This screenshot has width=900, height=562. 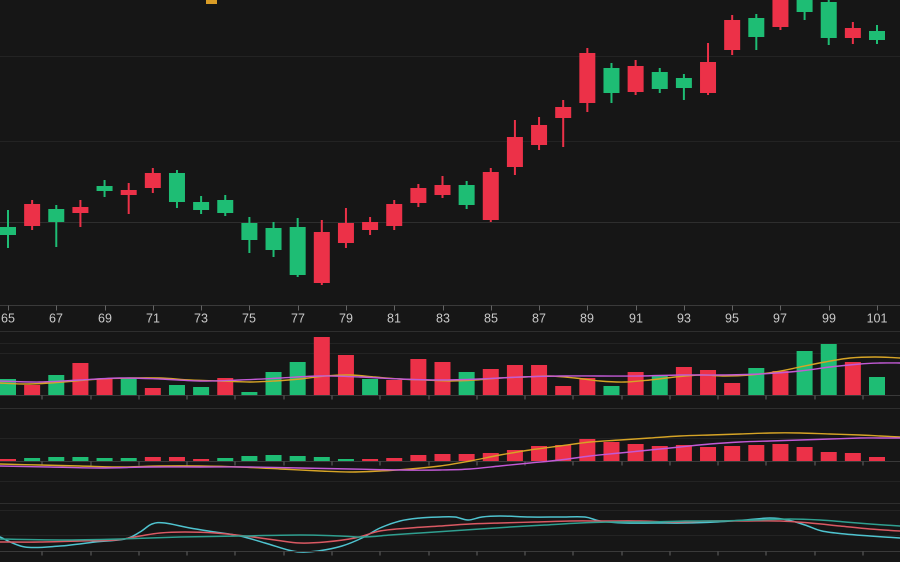 What do you see at coordinates (298, 318) in the screenshot?
I see `x-axis-label: 77` at bounding box center [298, 318].